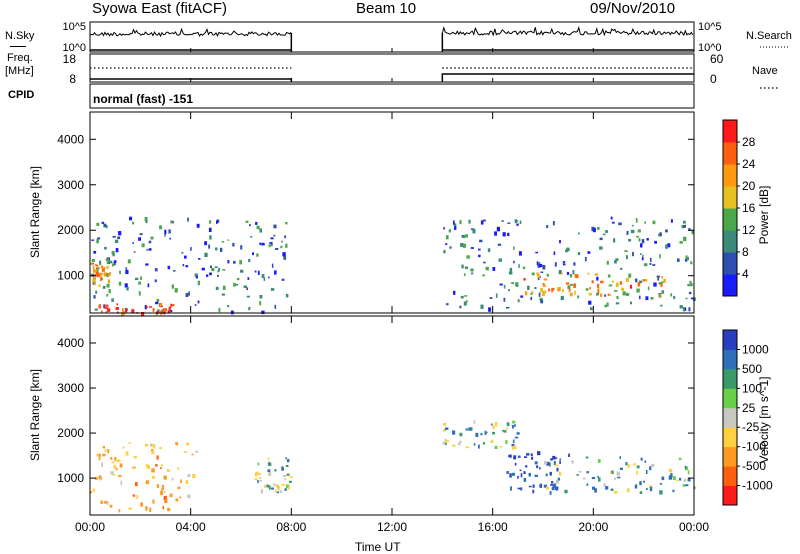  Describe the element at coordinates (567, 77) in the screenshot. I see `freq-trace-b` at that location.